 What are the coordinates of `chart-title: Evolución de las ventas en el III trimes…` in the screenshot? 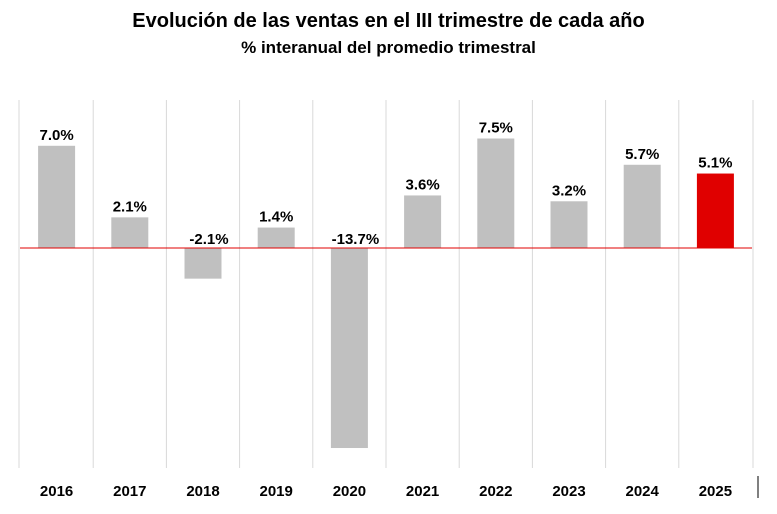 It's located at (388, 21).